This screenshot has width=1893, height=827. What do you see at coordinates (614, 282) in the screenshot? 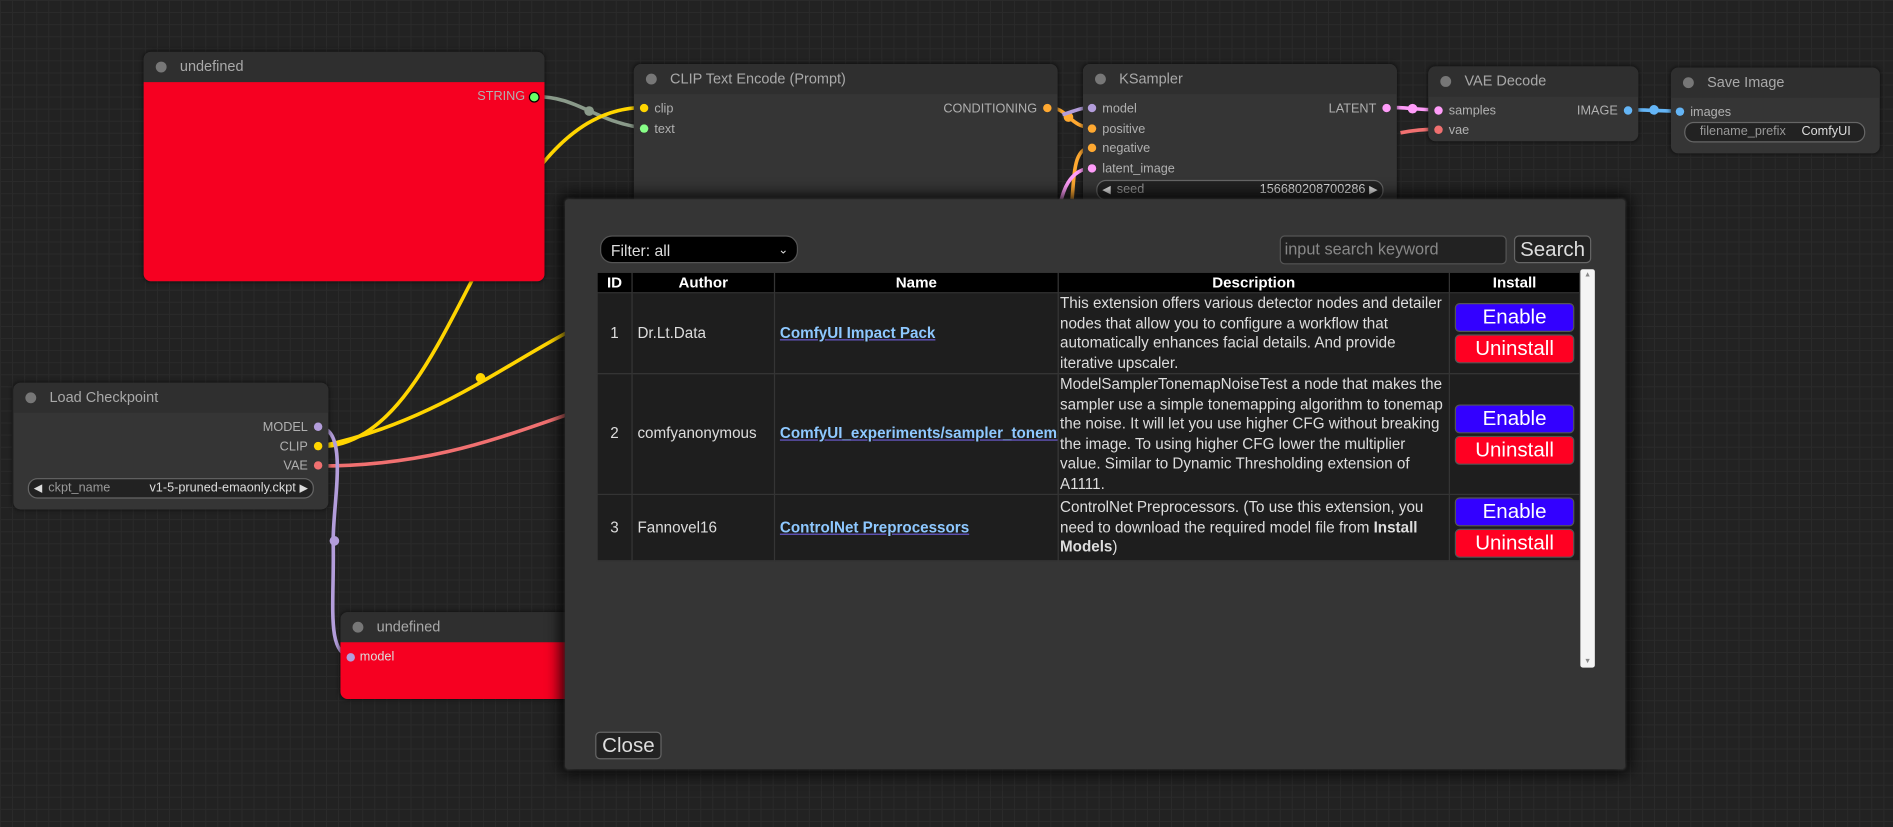
I see `column-header-id: ID` at bounding box center [614, 282].